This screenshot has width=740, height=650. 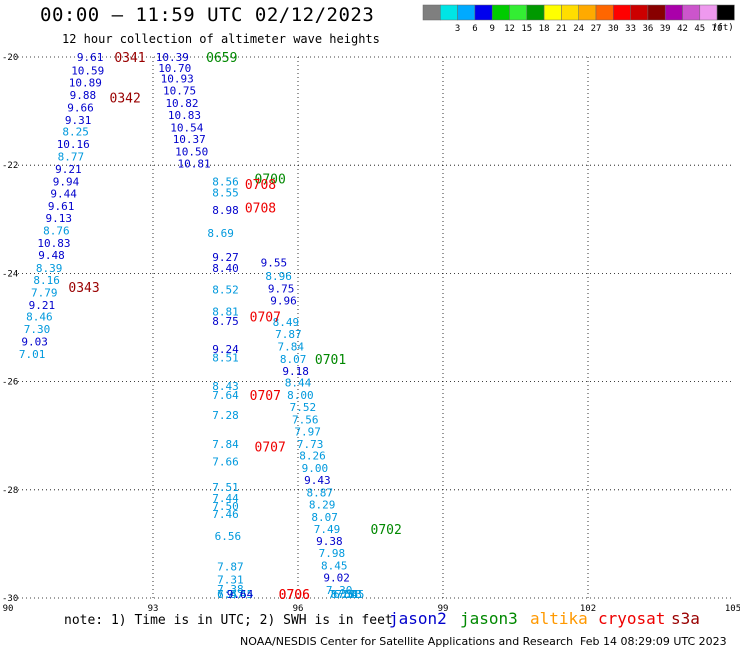 What do you see at coordinates (647, 29) in the screenshot?
I see `legend-label: 36` at bounding box center [647, 29].